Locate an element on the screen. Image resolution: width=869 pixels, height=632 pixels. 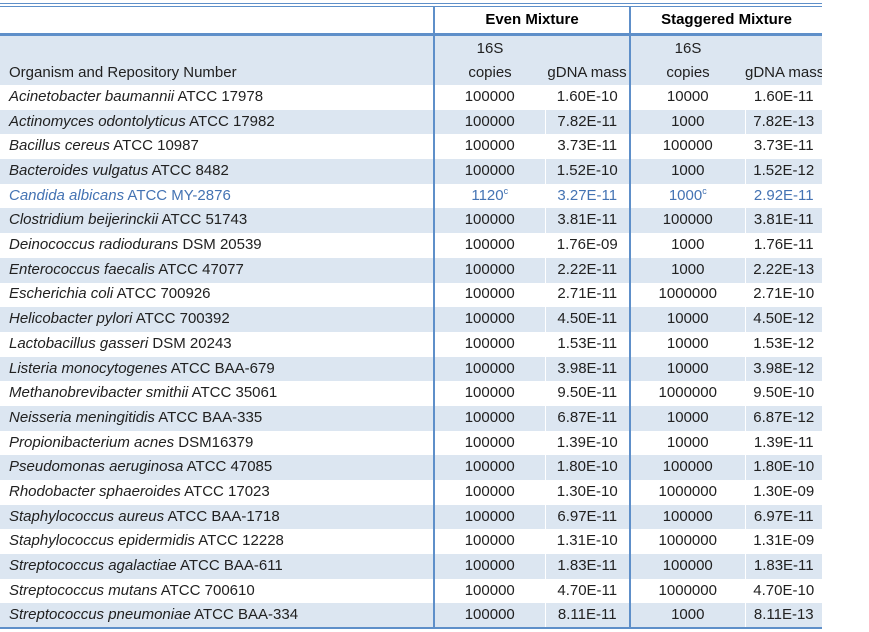
even-copies-footnote-mark: c is located at coordinates (506, 190).